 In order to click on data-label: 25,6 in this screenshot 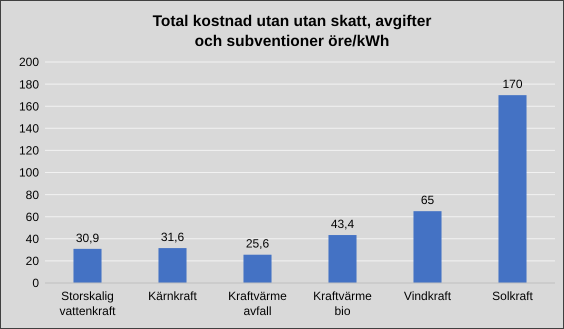, I will do `click(258, 243)`.